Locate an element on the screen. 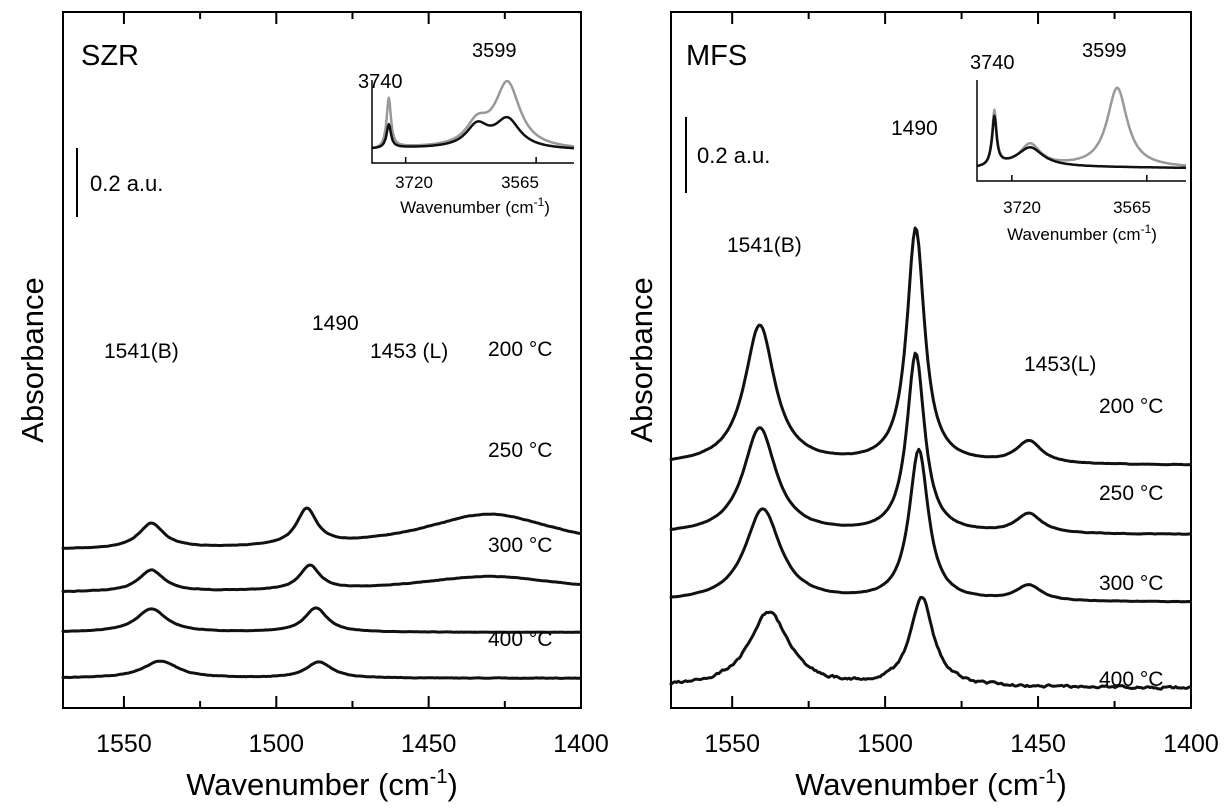 The height and width of the screenshot is (808, 1229). mfs-inset-xlabel: Wavenumber (cm-1) is located at coordinates (1082, 233).